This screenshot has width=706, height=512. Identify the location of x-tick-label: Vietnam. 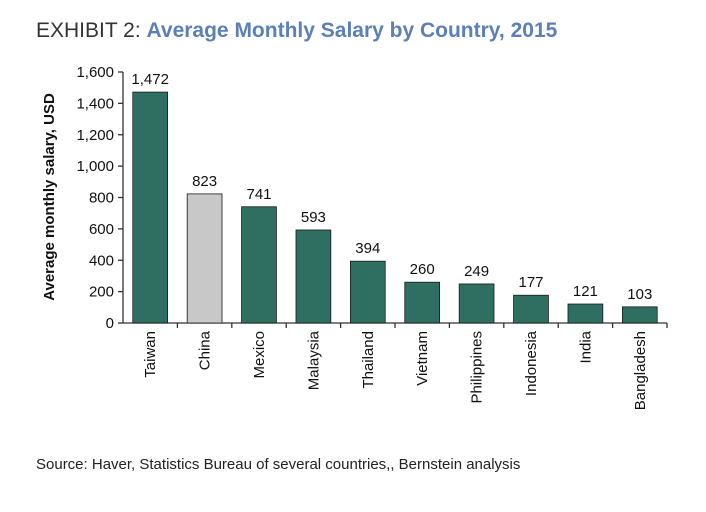
(422, 358).